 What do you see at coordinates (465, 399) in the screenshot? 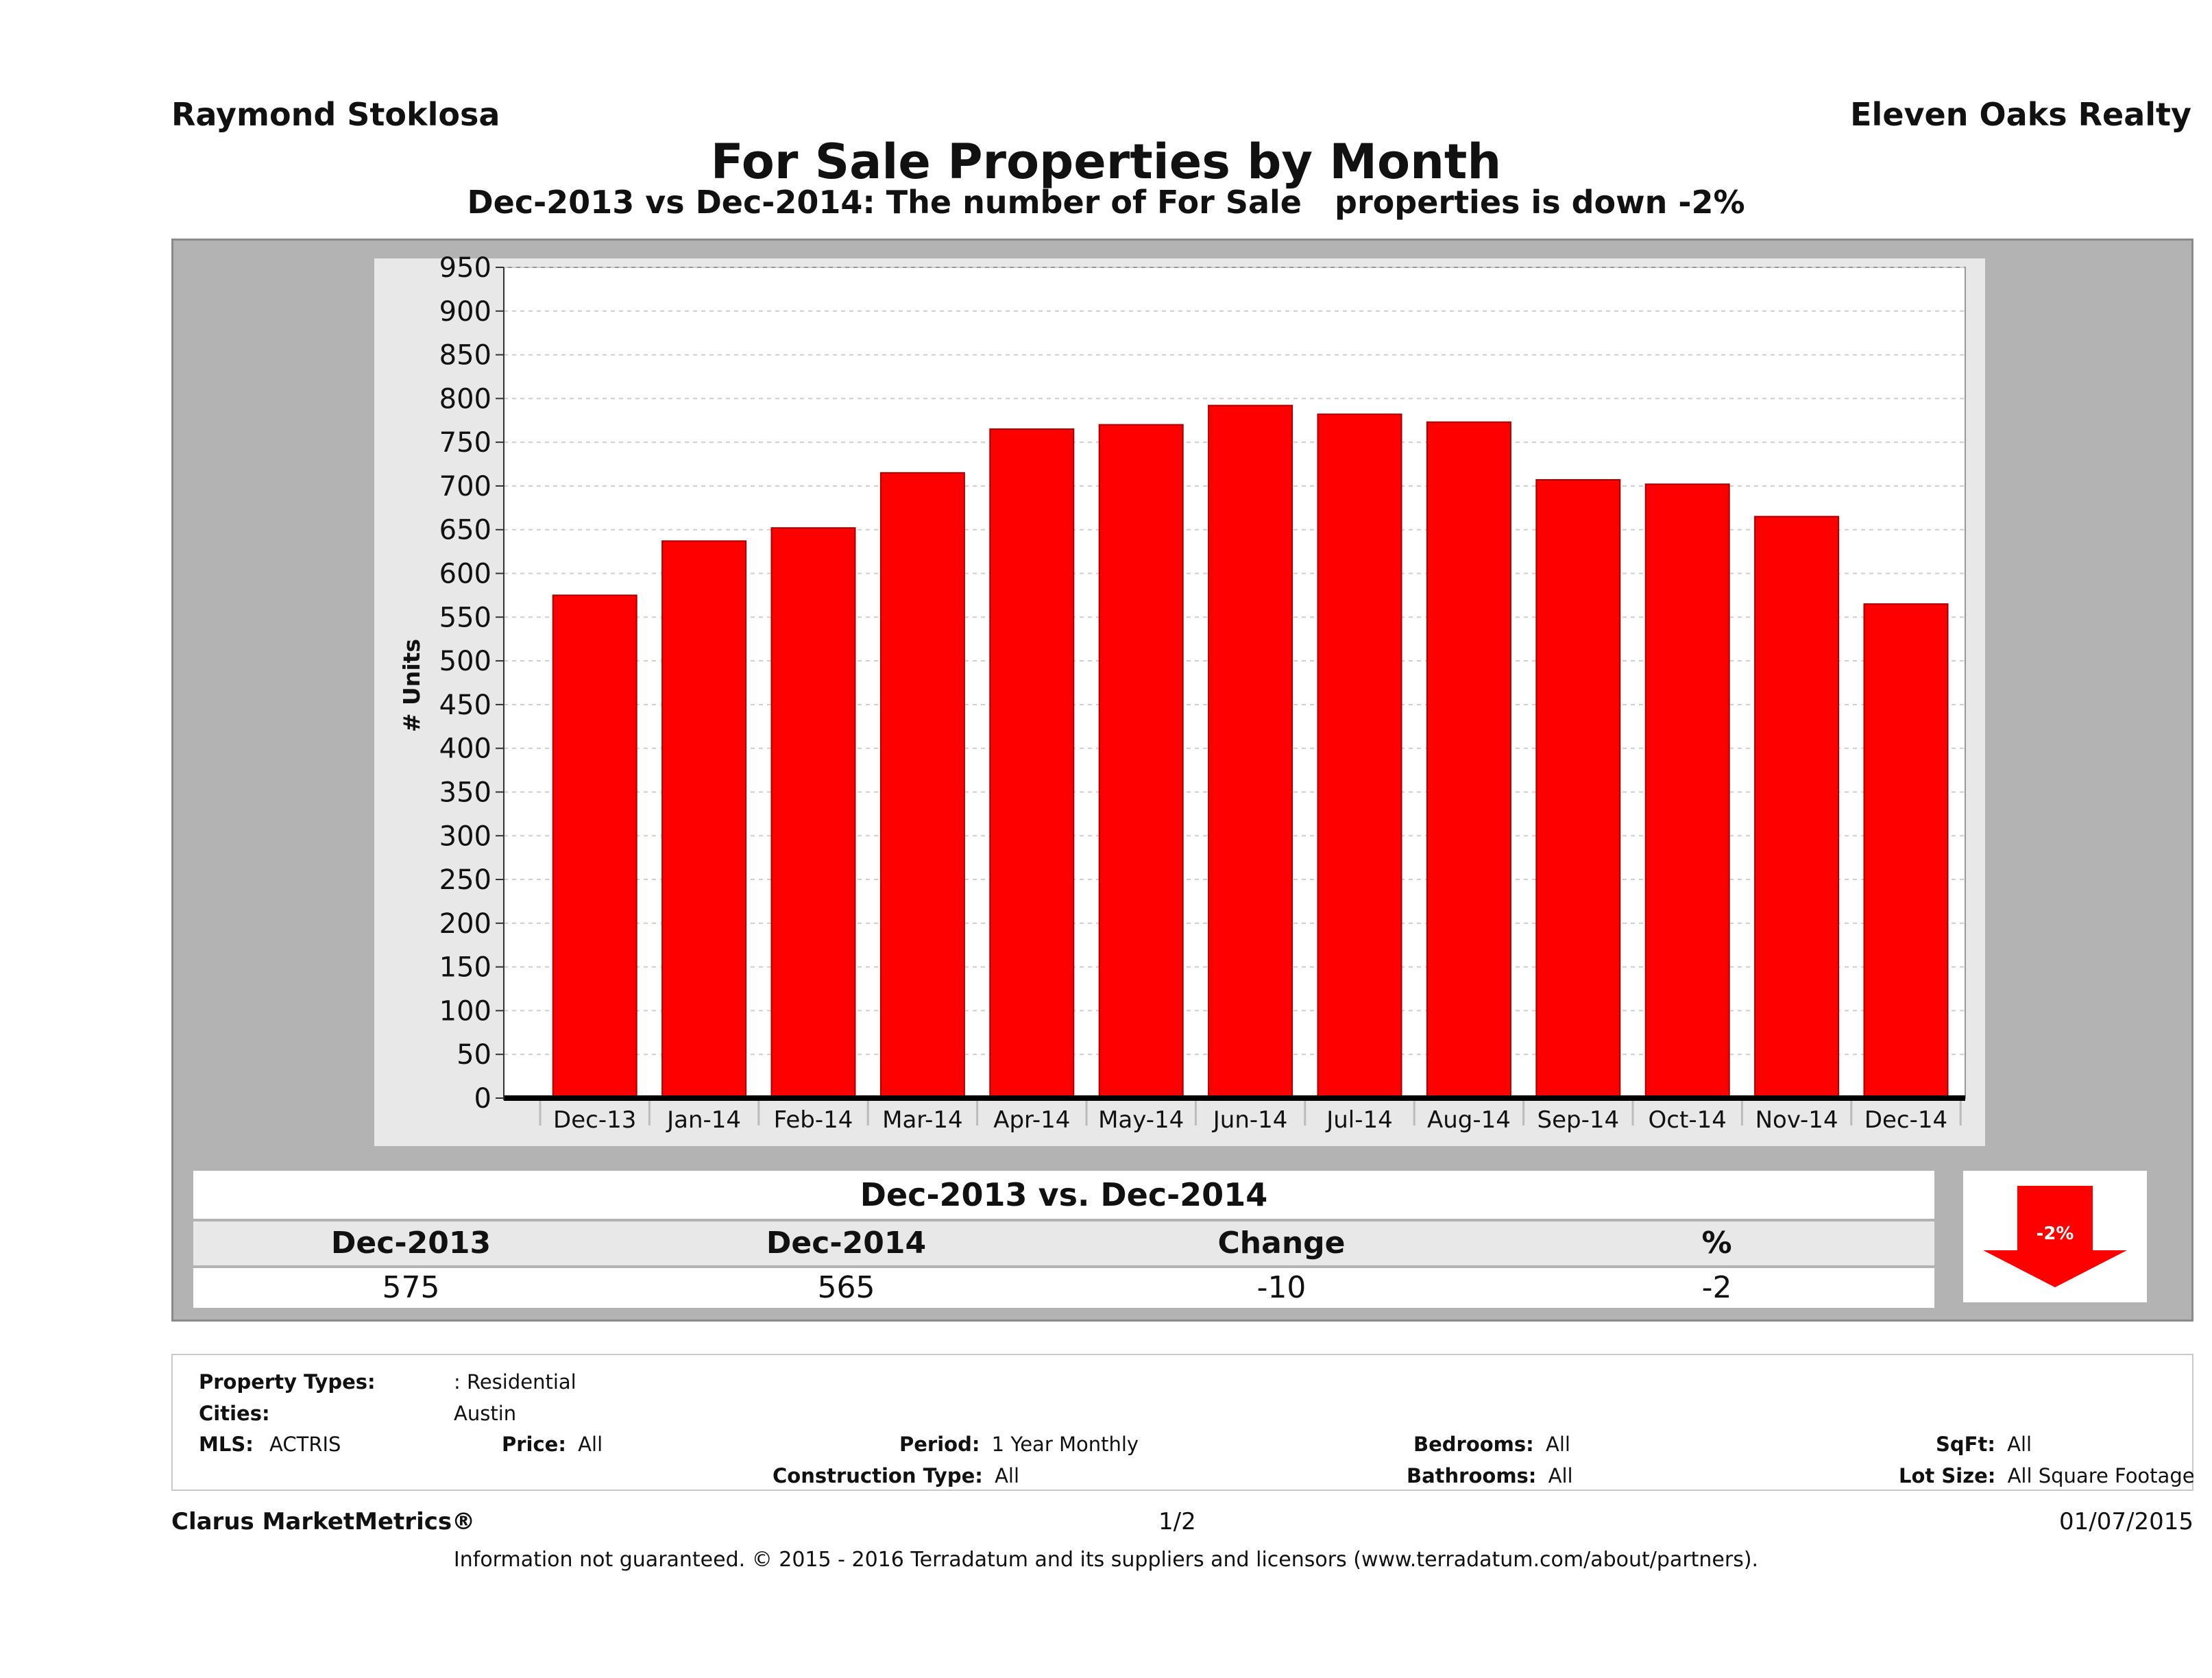
I see `y-tick-label: 800` at bounding box center [465, 399].